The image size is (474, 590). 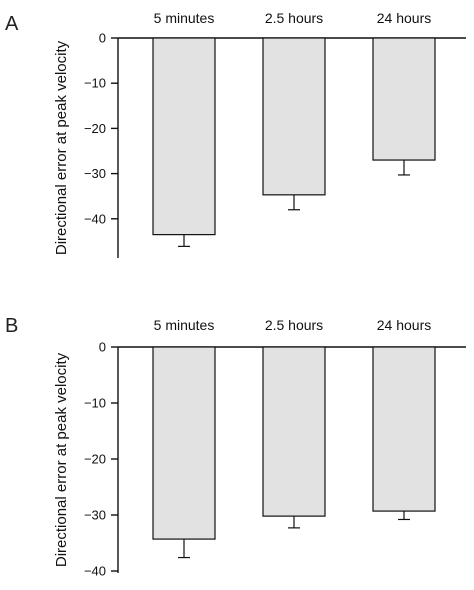 What do you see at coordinates (95, 571) in the screenshot?
I see `panel-b-y-tick-label: −40` at bounding box center [95, 571].